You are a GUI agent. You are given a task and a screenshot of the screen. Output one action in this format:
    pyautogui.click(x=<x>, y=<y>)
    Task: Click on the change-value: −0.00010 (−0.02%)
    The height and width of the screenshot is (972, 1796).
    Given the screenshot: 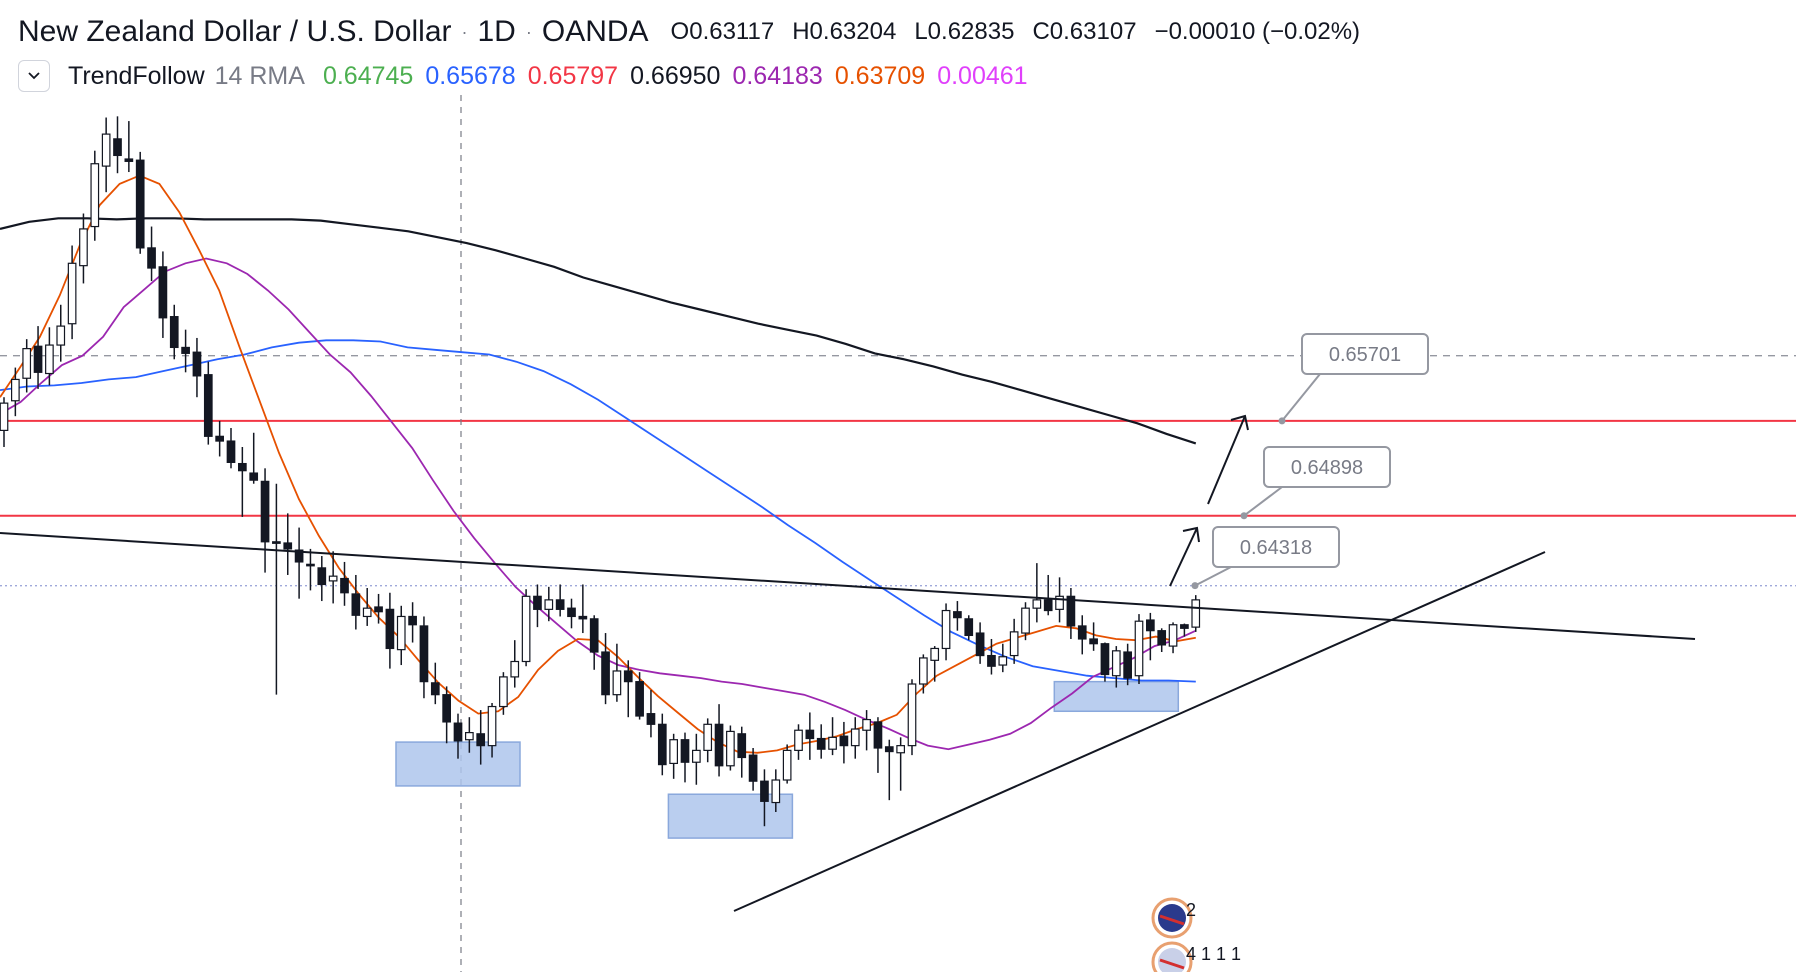 What is the action you would take?
    pyautogui.click(x=1257, y=31)
    